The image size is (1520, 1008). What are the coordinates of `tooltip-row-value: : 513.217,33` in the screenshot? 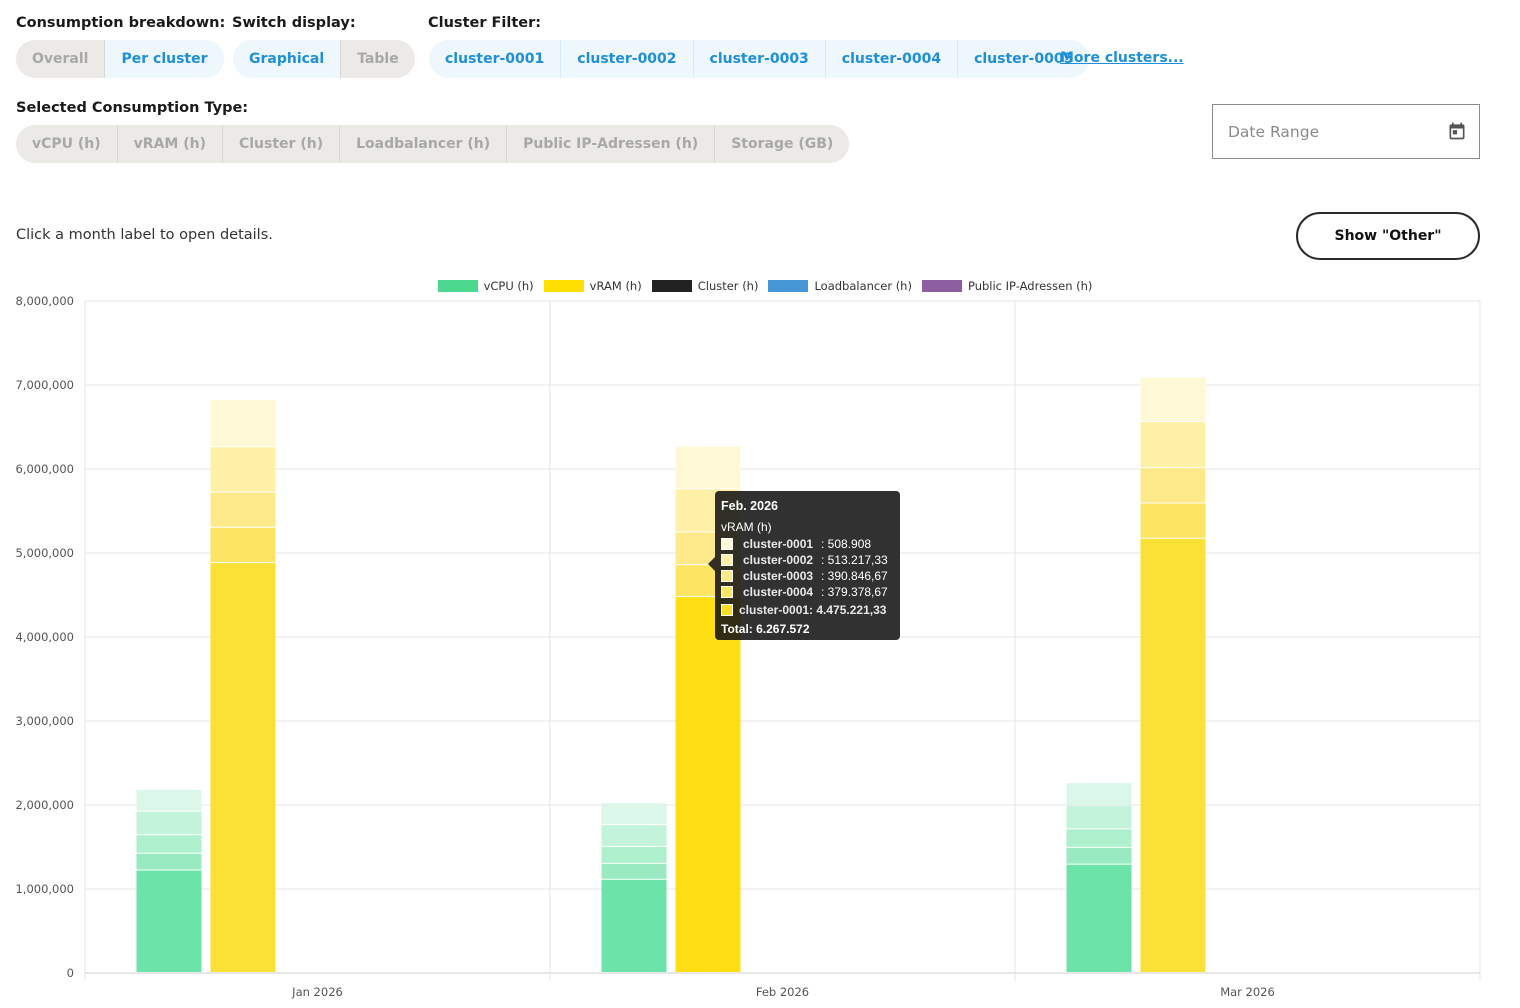 It's located at (854, 560).